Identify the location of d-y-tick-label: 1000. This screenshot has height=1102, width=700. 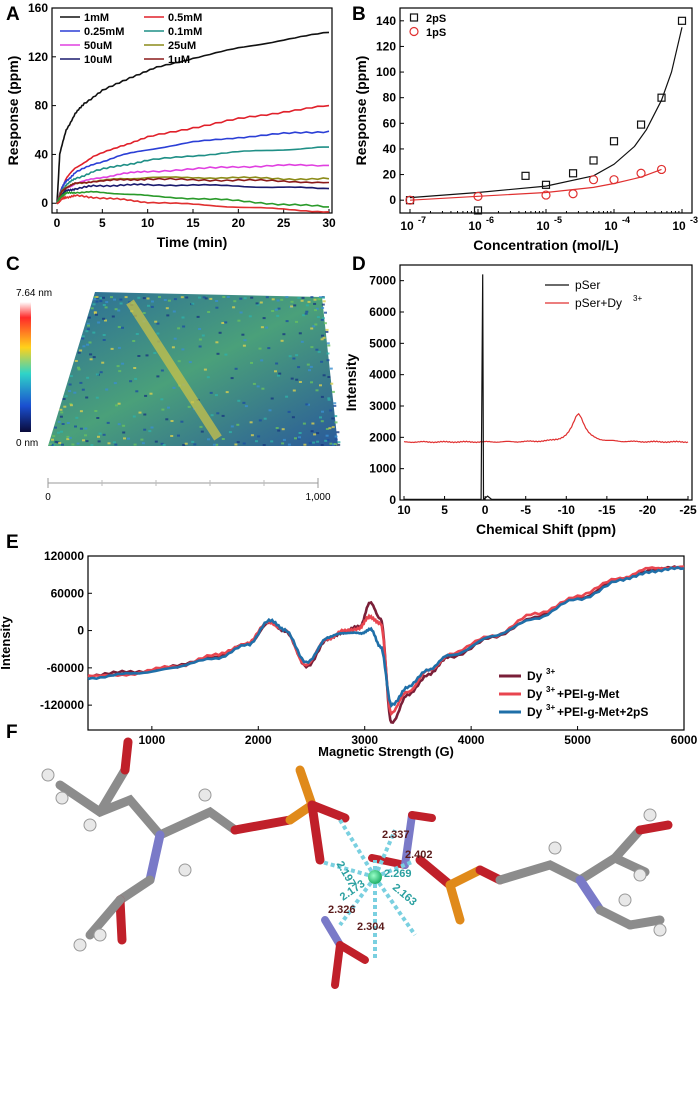
(382, 469).